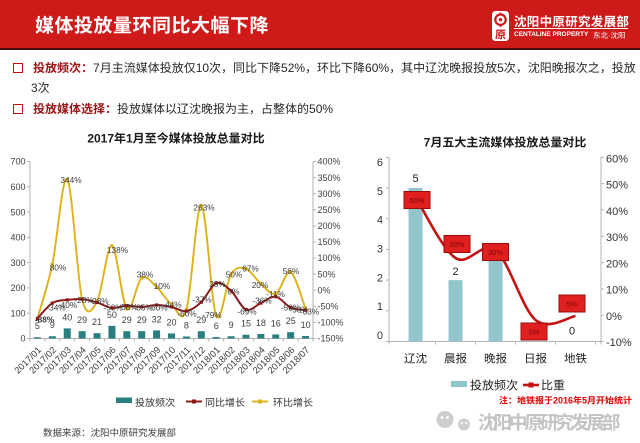 This screenshot has height=443, width=640. Describe the element at coordinates (17, 263) in the screenshot. I see `svg-text: 300` at that location.